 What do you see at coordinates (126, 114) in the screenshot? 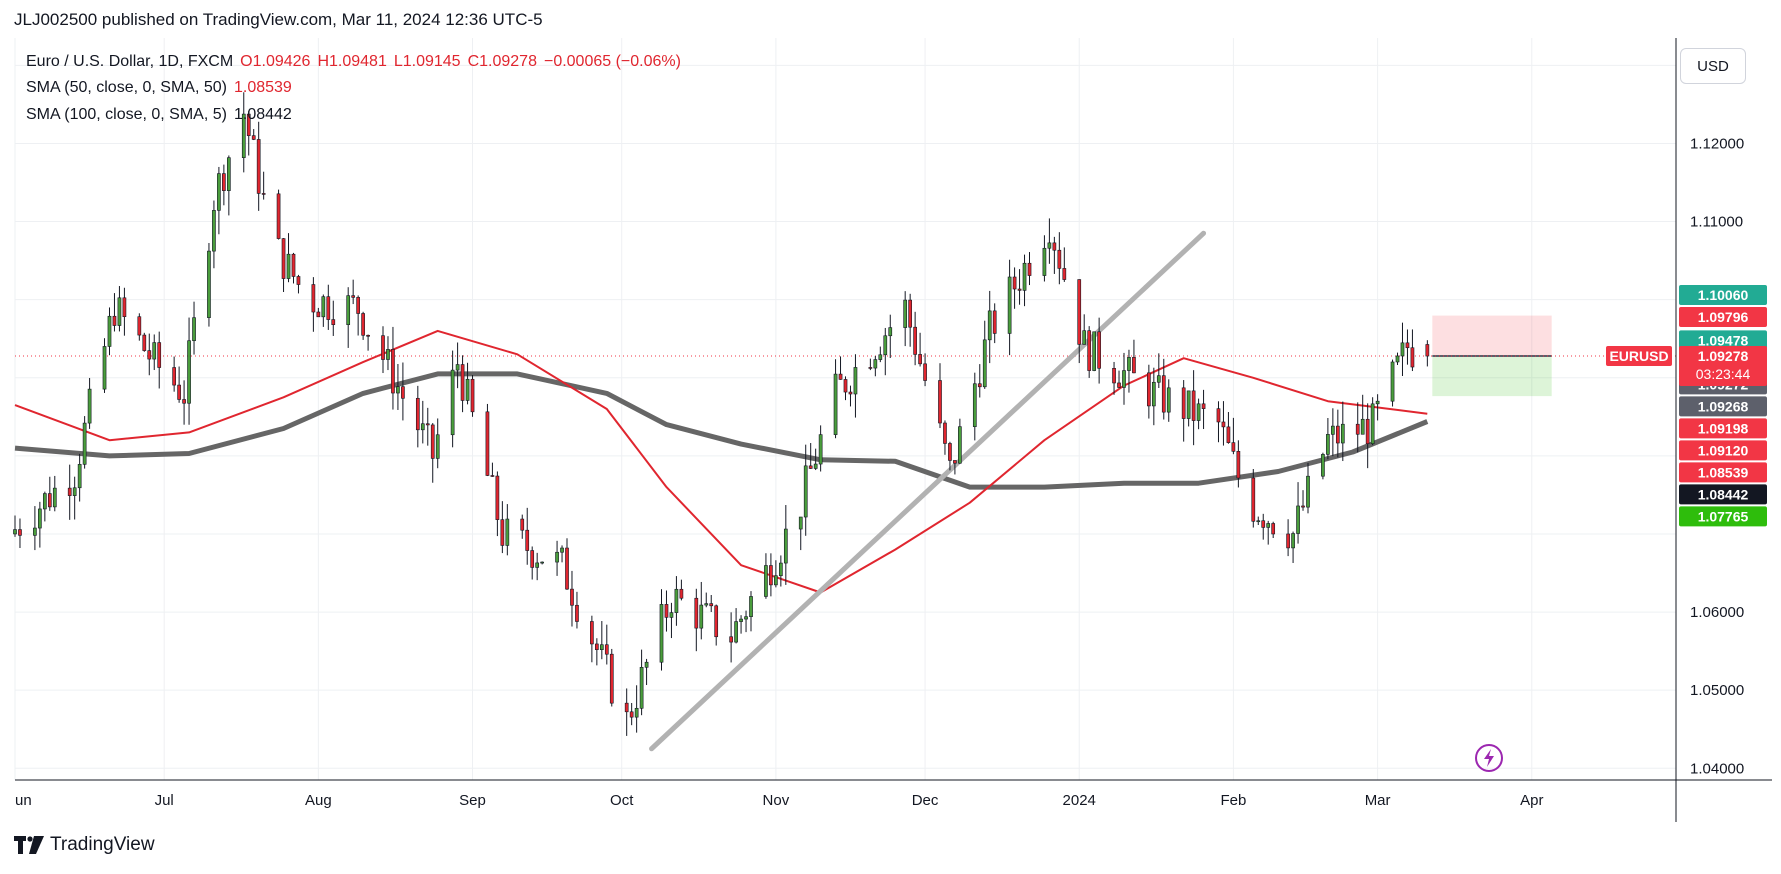
I see `sma100-label: SMA (100, close, 0, SMA, 5)` at bounding box center [126, 114].